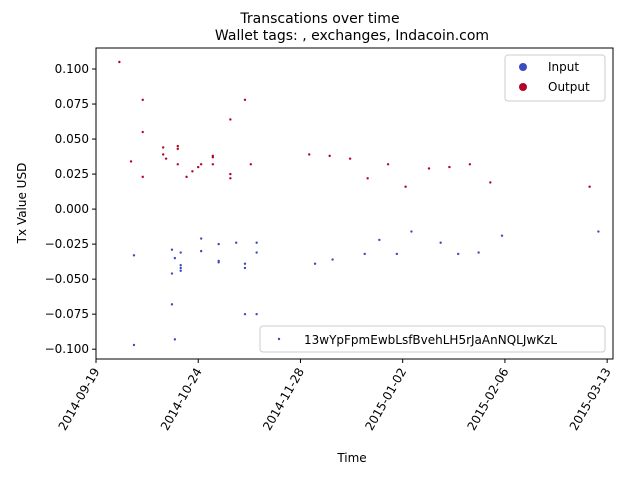 Image resolution: width=640 pixels, height=480 pixels. What do you see at coordinates (590, 399) in the screenshot?
I see `x-tick-label: 2015-03-13` at bounding box center [590, 399].